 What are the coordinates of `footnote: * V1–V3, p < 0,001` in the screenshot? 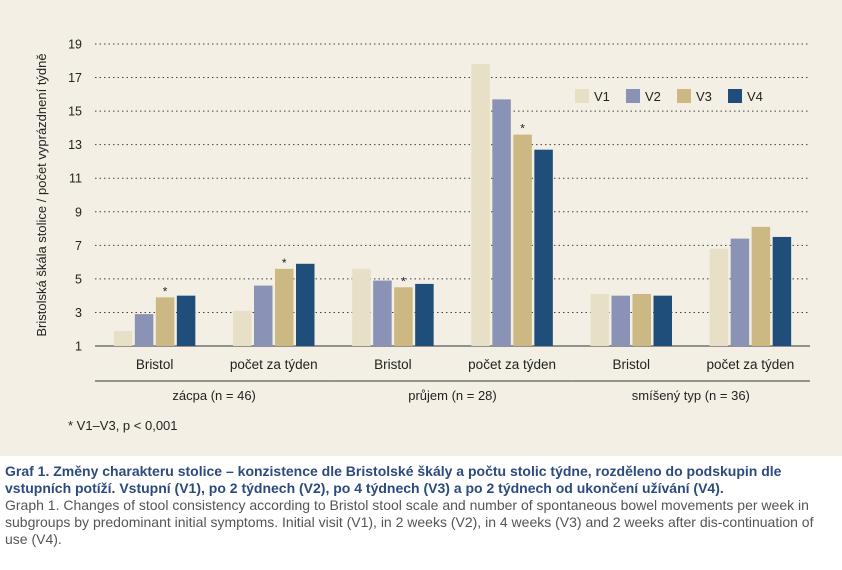 It's located at (123, 425).